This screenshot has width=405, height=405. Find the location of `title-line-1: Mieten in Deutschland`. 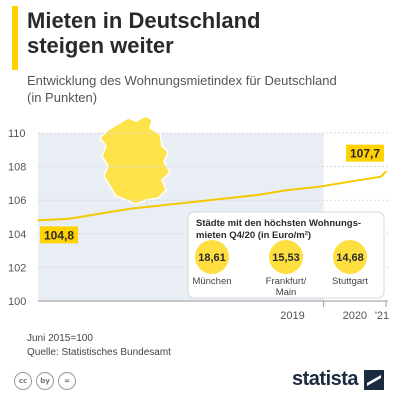

title-line-1: Mieten in Deutschland is located at coordinates (144, 20).